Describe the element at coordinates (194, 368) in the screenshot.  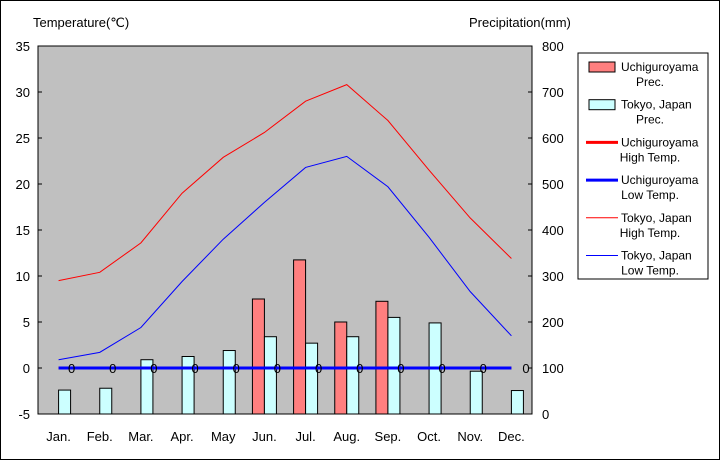
I see `zero-label-3: 0` at that location.